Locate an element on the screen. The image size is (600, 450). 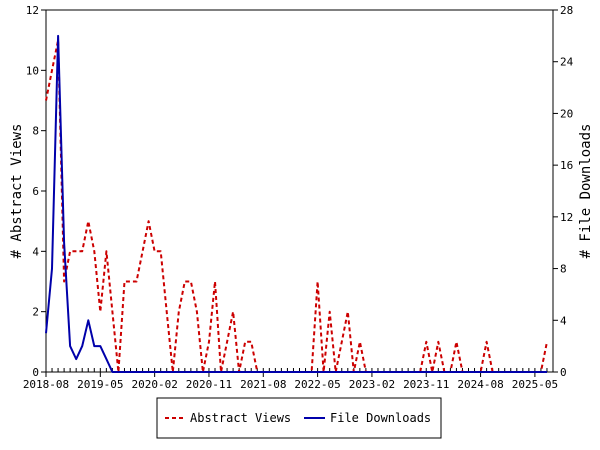
y-left-tick-label: 6 is located at coordinates (35, 191).